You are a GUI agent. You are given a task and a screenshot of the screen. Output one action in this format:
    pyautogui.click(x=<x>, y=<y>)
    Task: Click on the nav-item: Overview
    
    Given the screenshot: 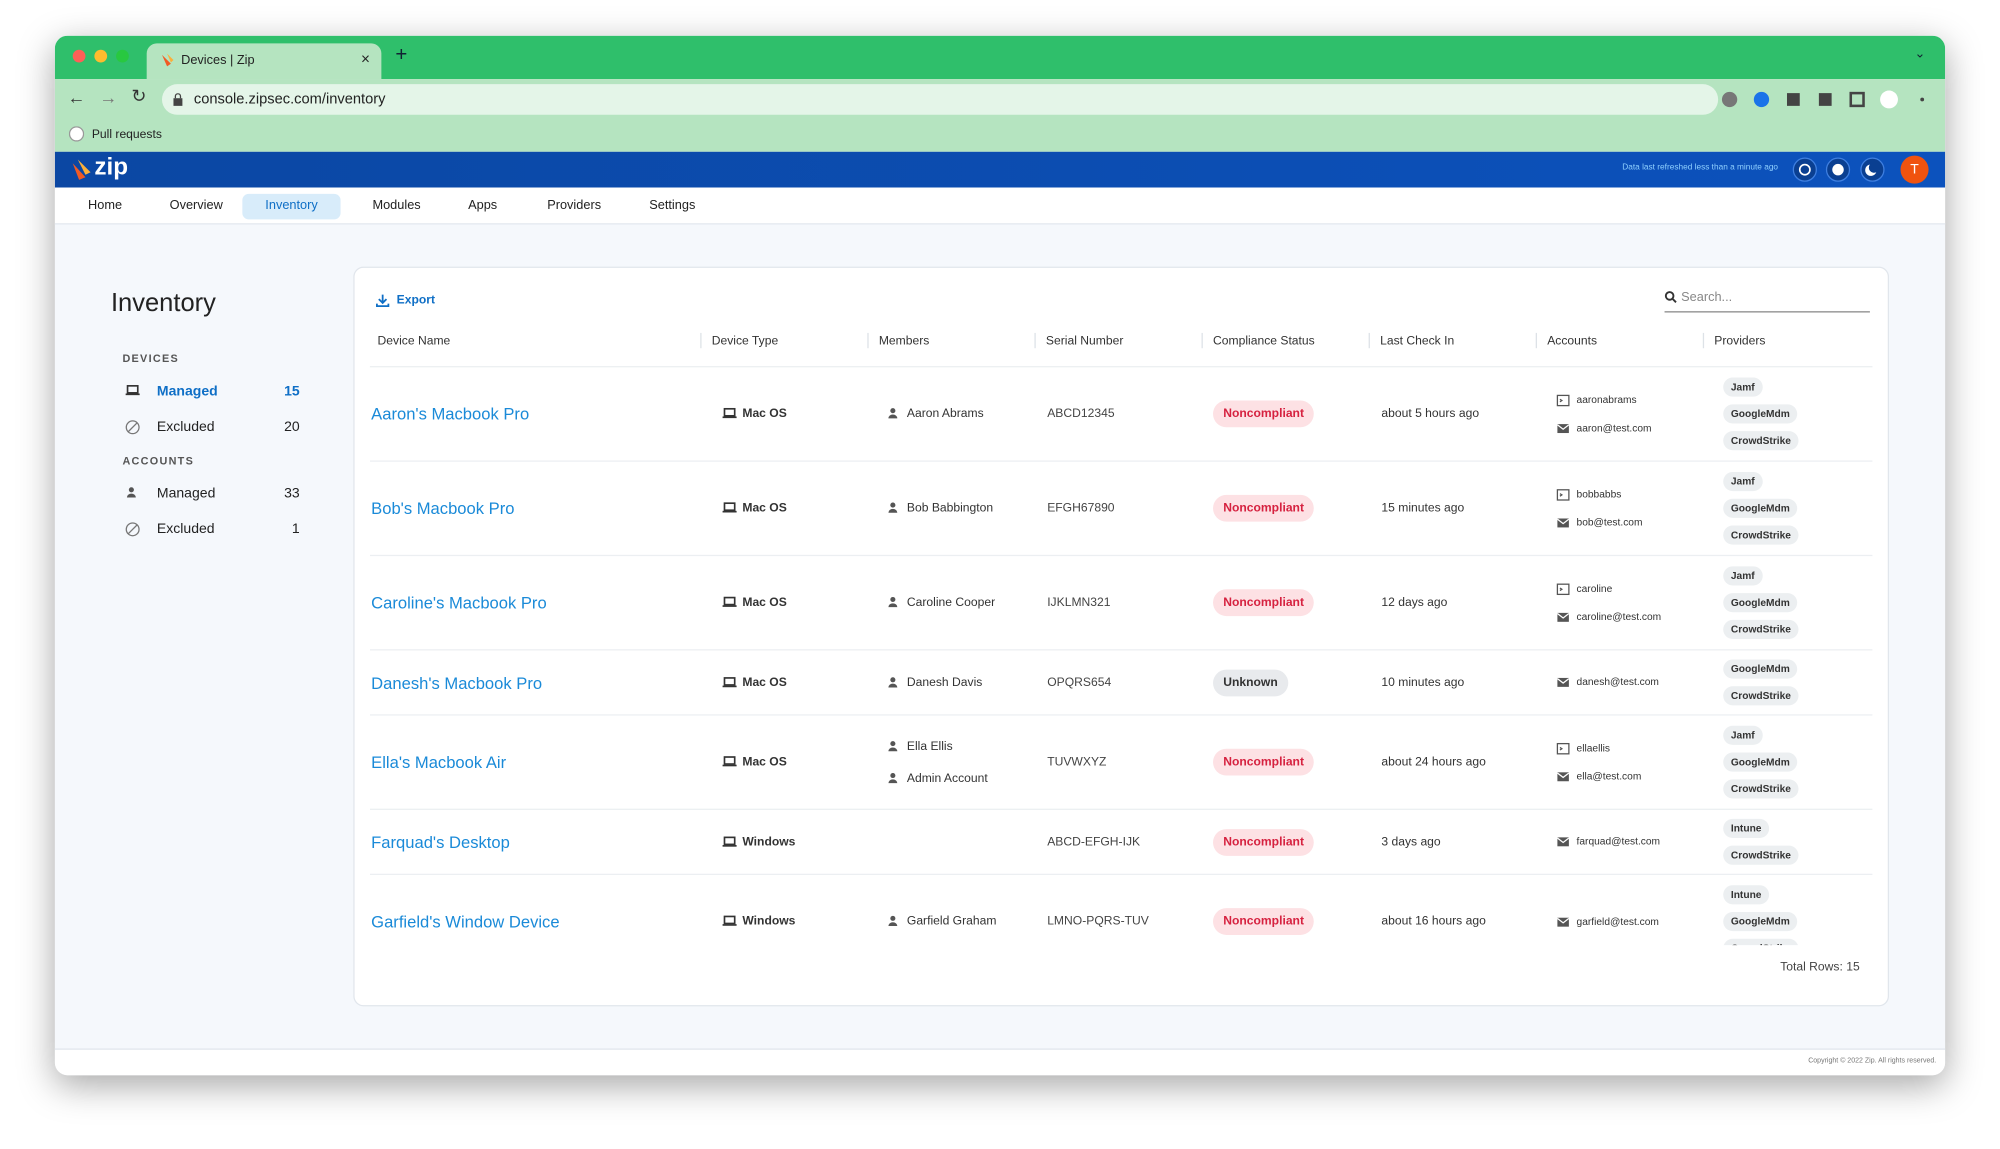 What is the action you would take?
    pyautogui.click(x=196, y=206)
    